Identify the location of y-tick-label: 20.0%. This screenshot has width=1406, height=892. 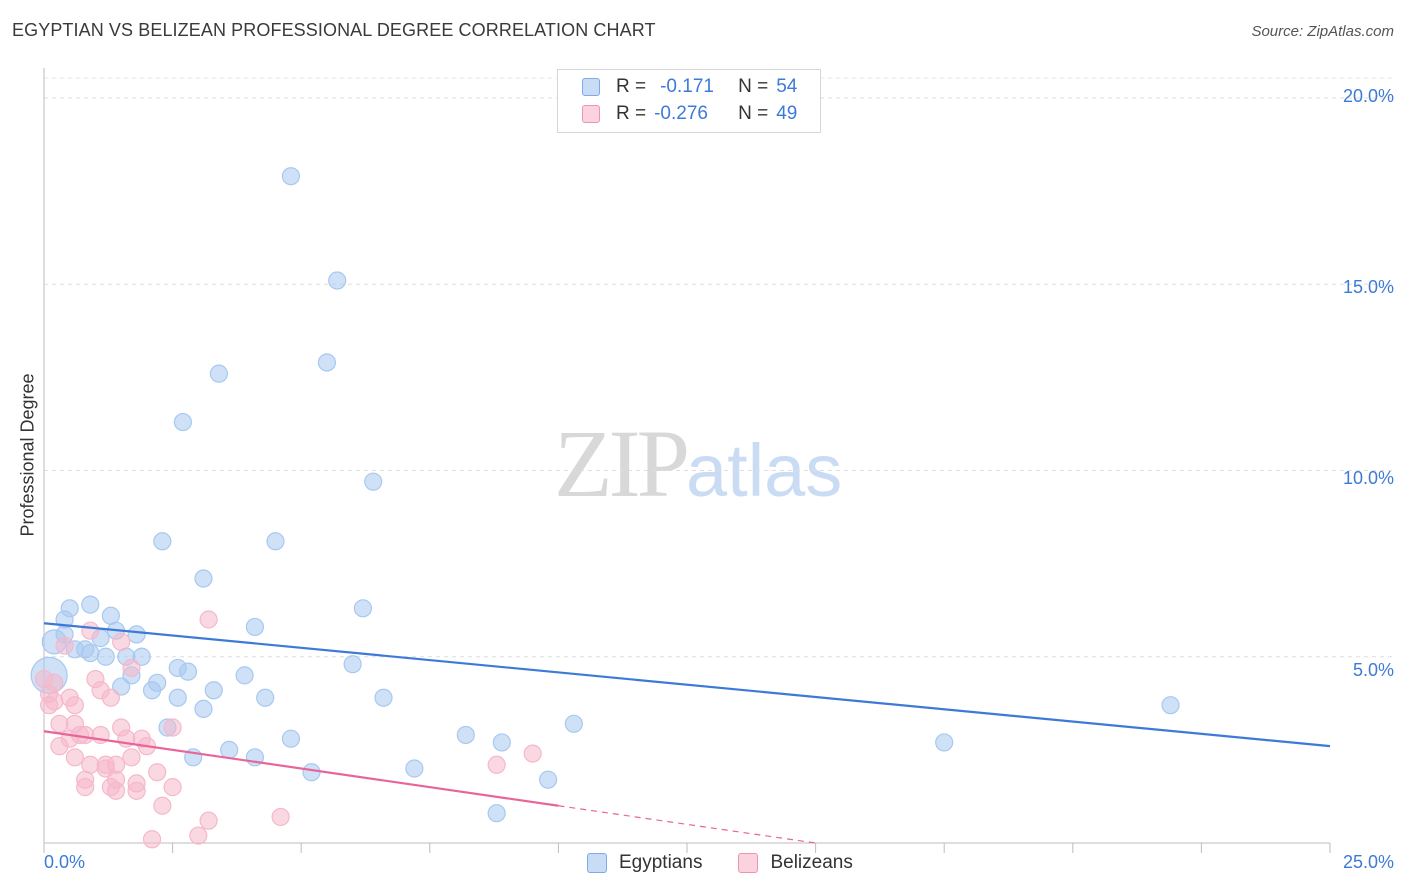
(1368, 96).